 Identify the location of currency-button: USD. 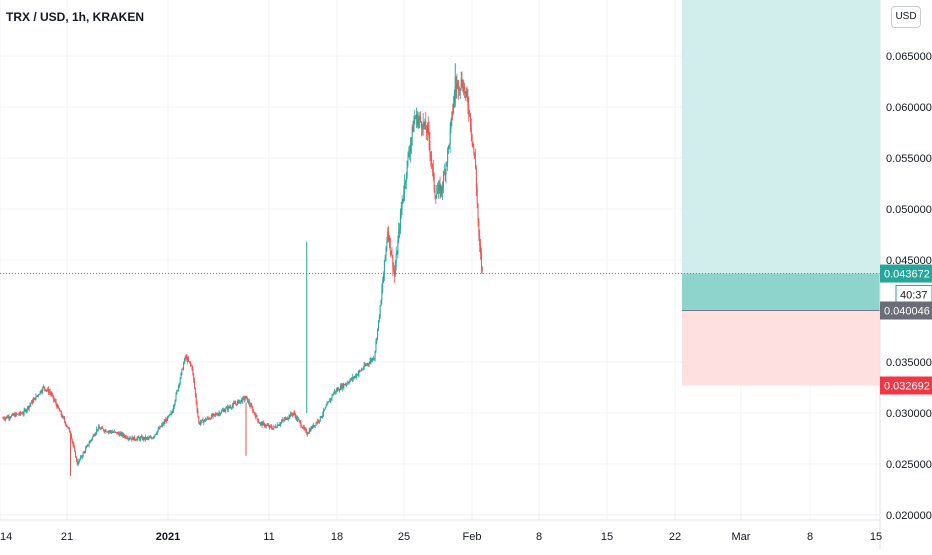
(906, 17).